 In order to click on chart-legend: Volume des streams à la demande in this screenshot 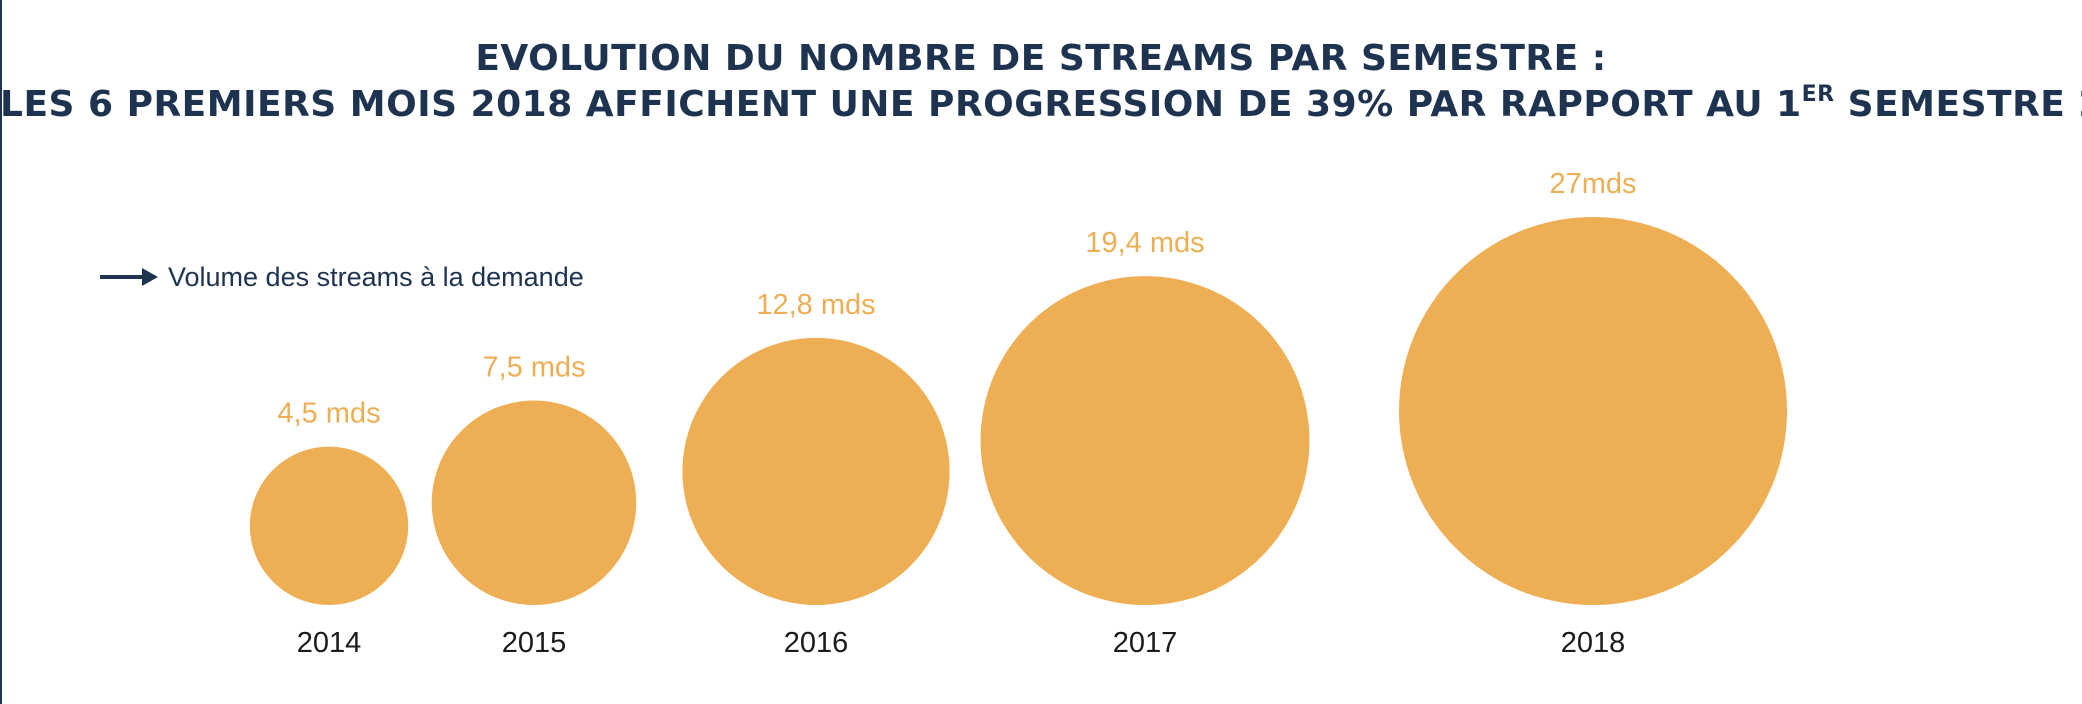, I will do `click(342, 277)`.